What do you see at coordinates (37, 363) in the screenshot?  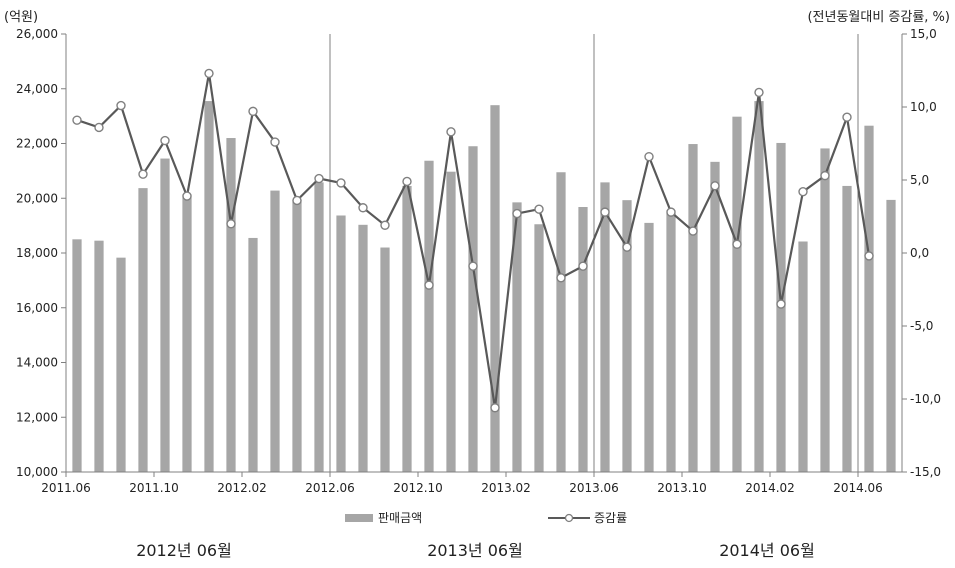 I see `left-tick-label: 14,000` at bounding box center [37, 363].